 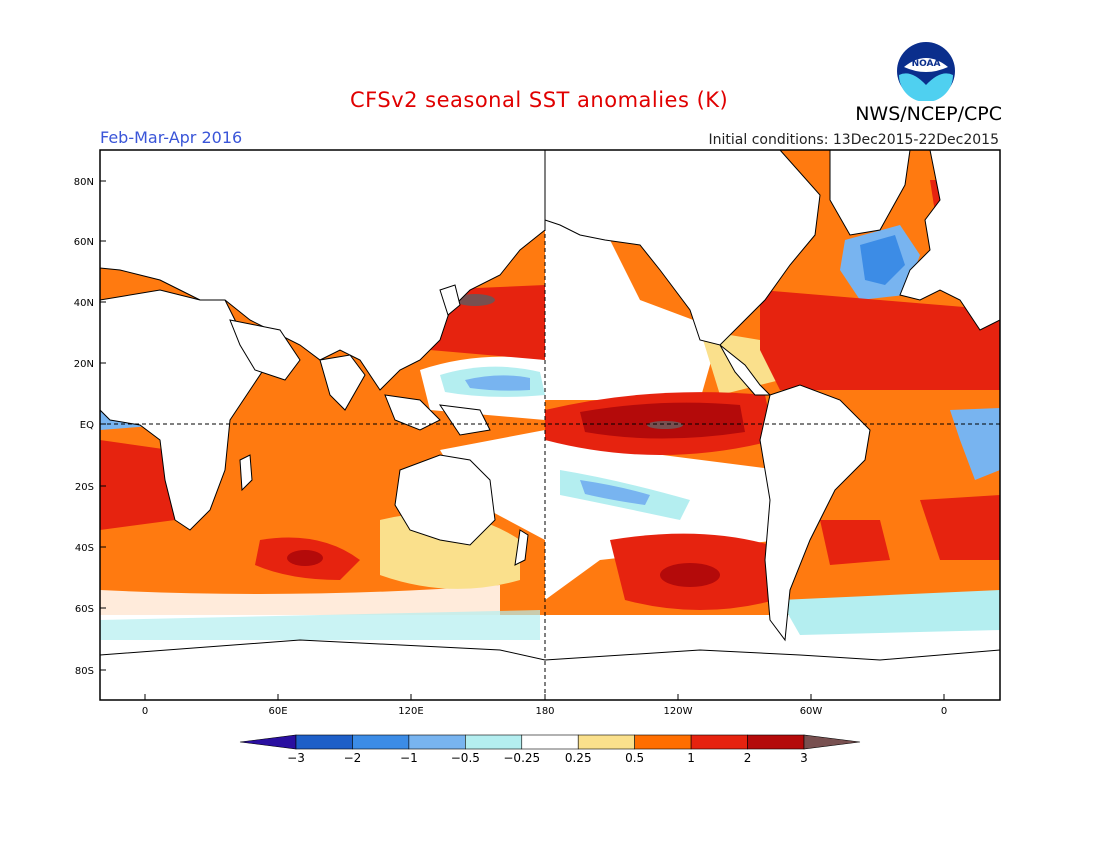 What do you see at coordinates (815, 513) in the screenshot?
I see `south-america` at bounding box center [815, 513].